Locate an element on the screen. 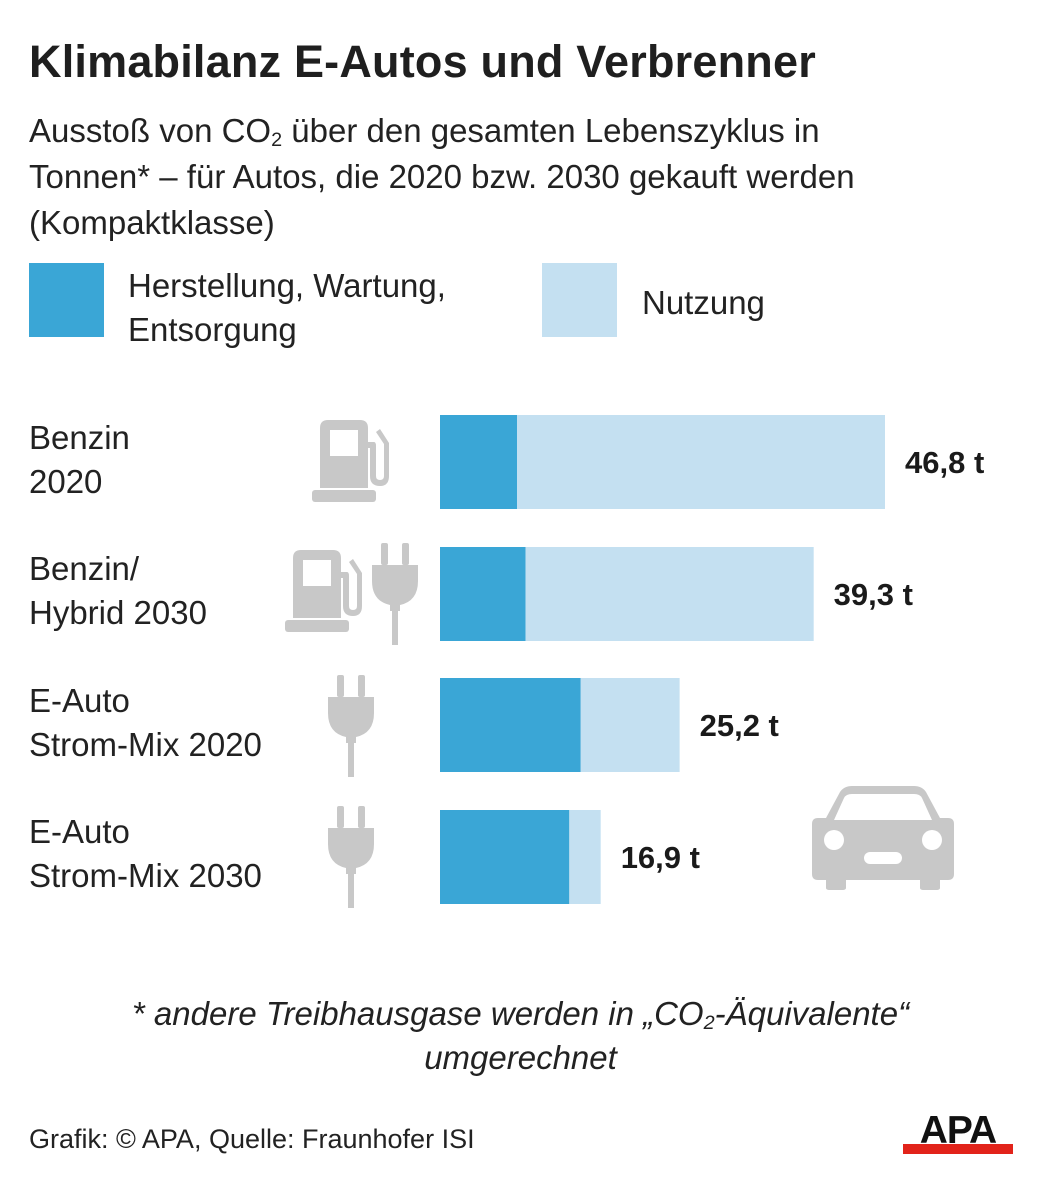  bar-usage-eauto-2030 is located at coordinates (585, 857).